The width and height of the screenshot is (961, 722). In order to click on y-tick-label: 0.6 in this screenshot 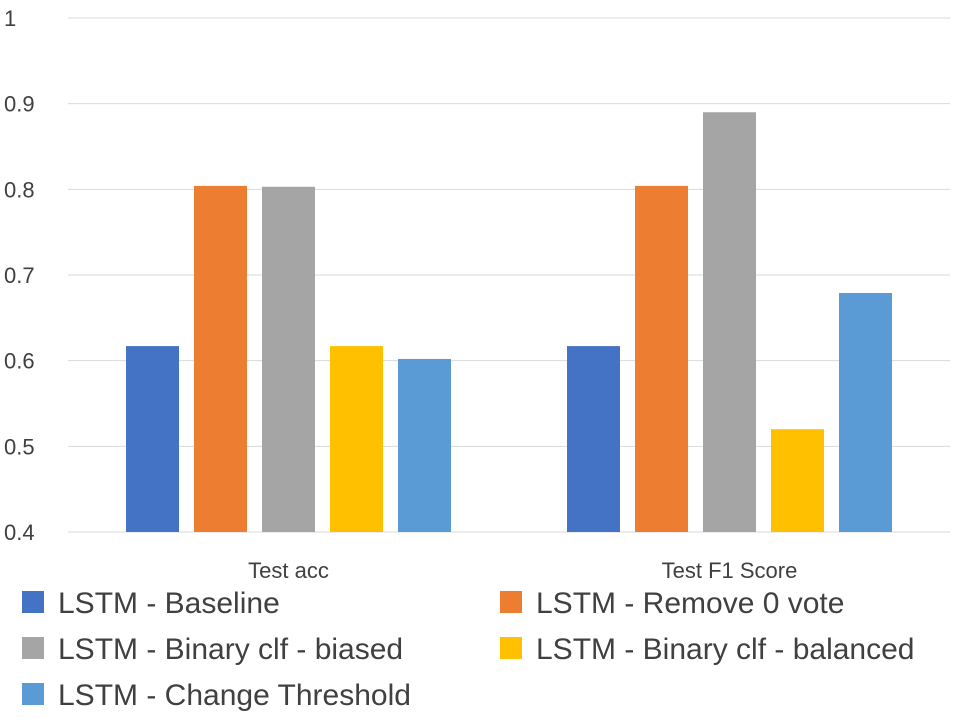, I will do `click(19, 361)`.